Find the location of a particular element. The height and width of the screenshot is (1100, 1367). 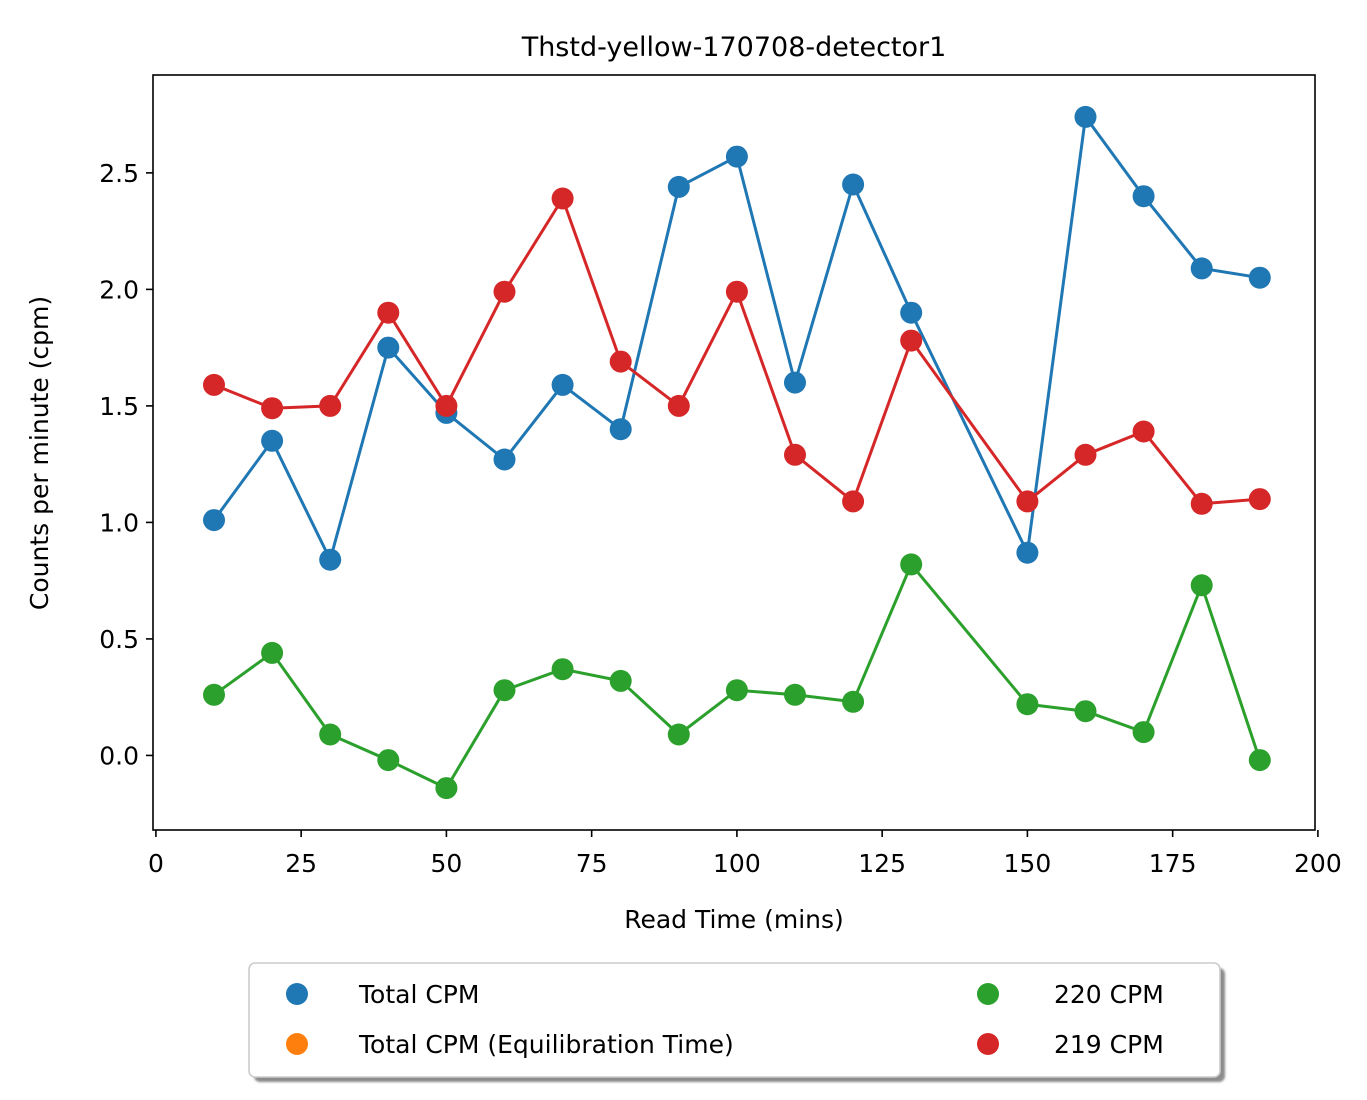

legend-label-total-cpm: Total CPM is located at coordinates (418, 994).